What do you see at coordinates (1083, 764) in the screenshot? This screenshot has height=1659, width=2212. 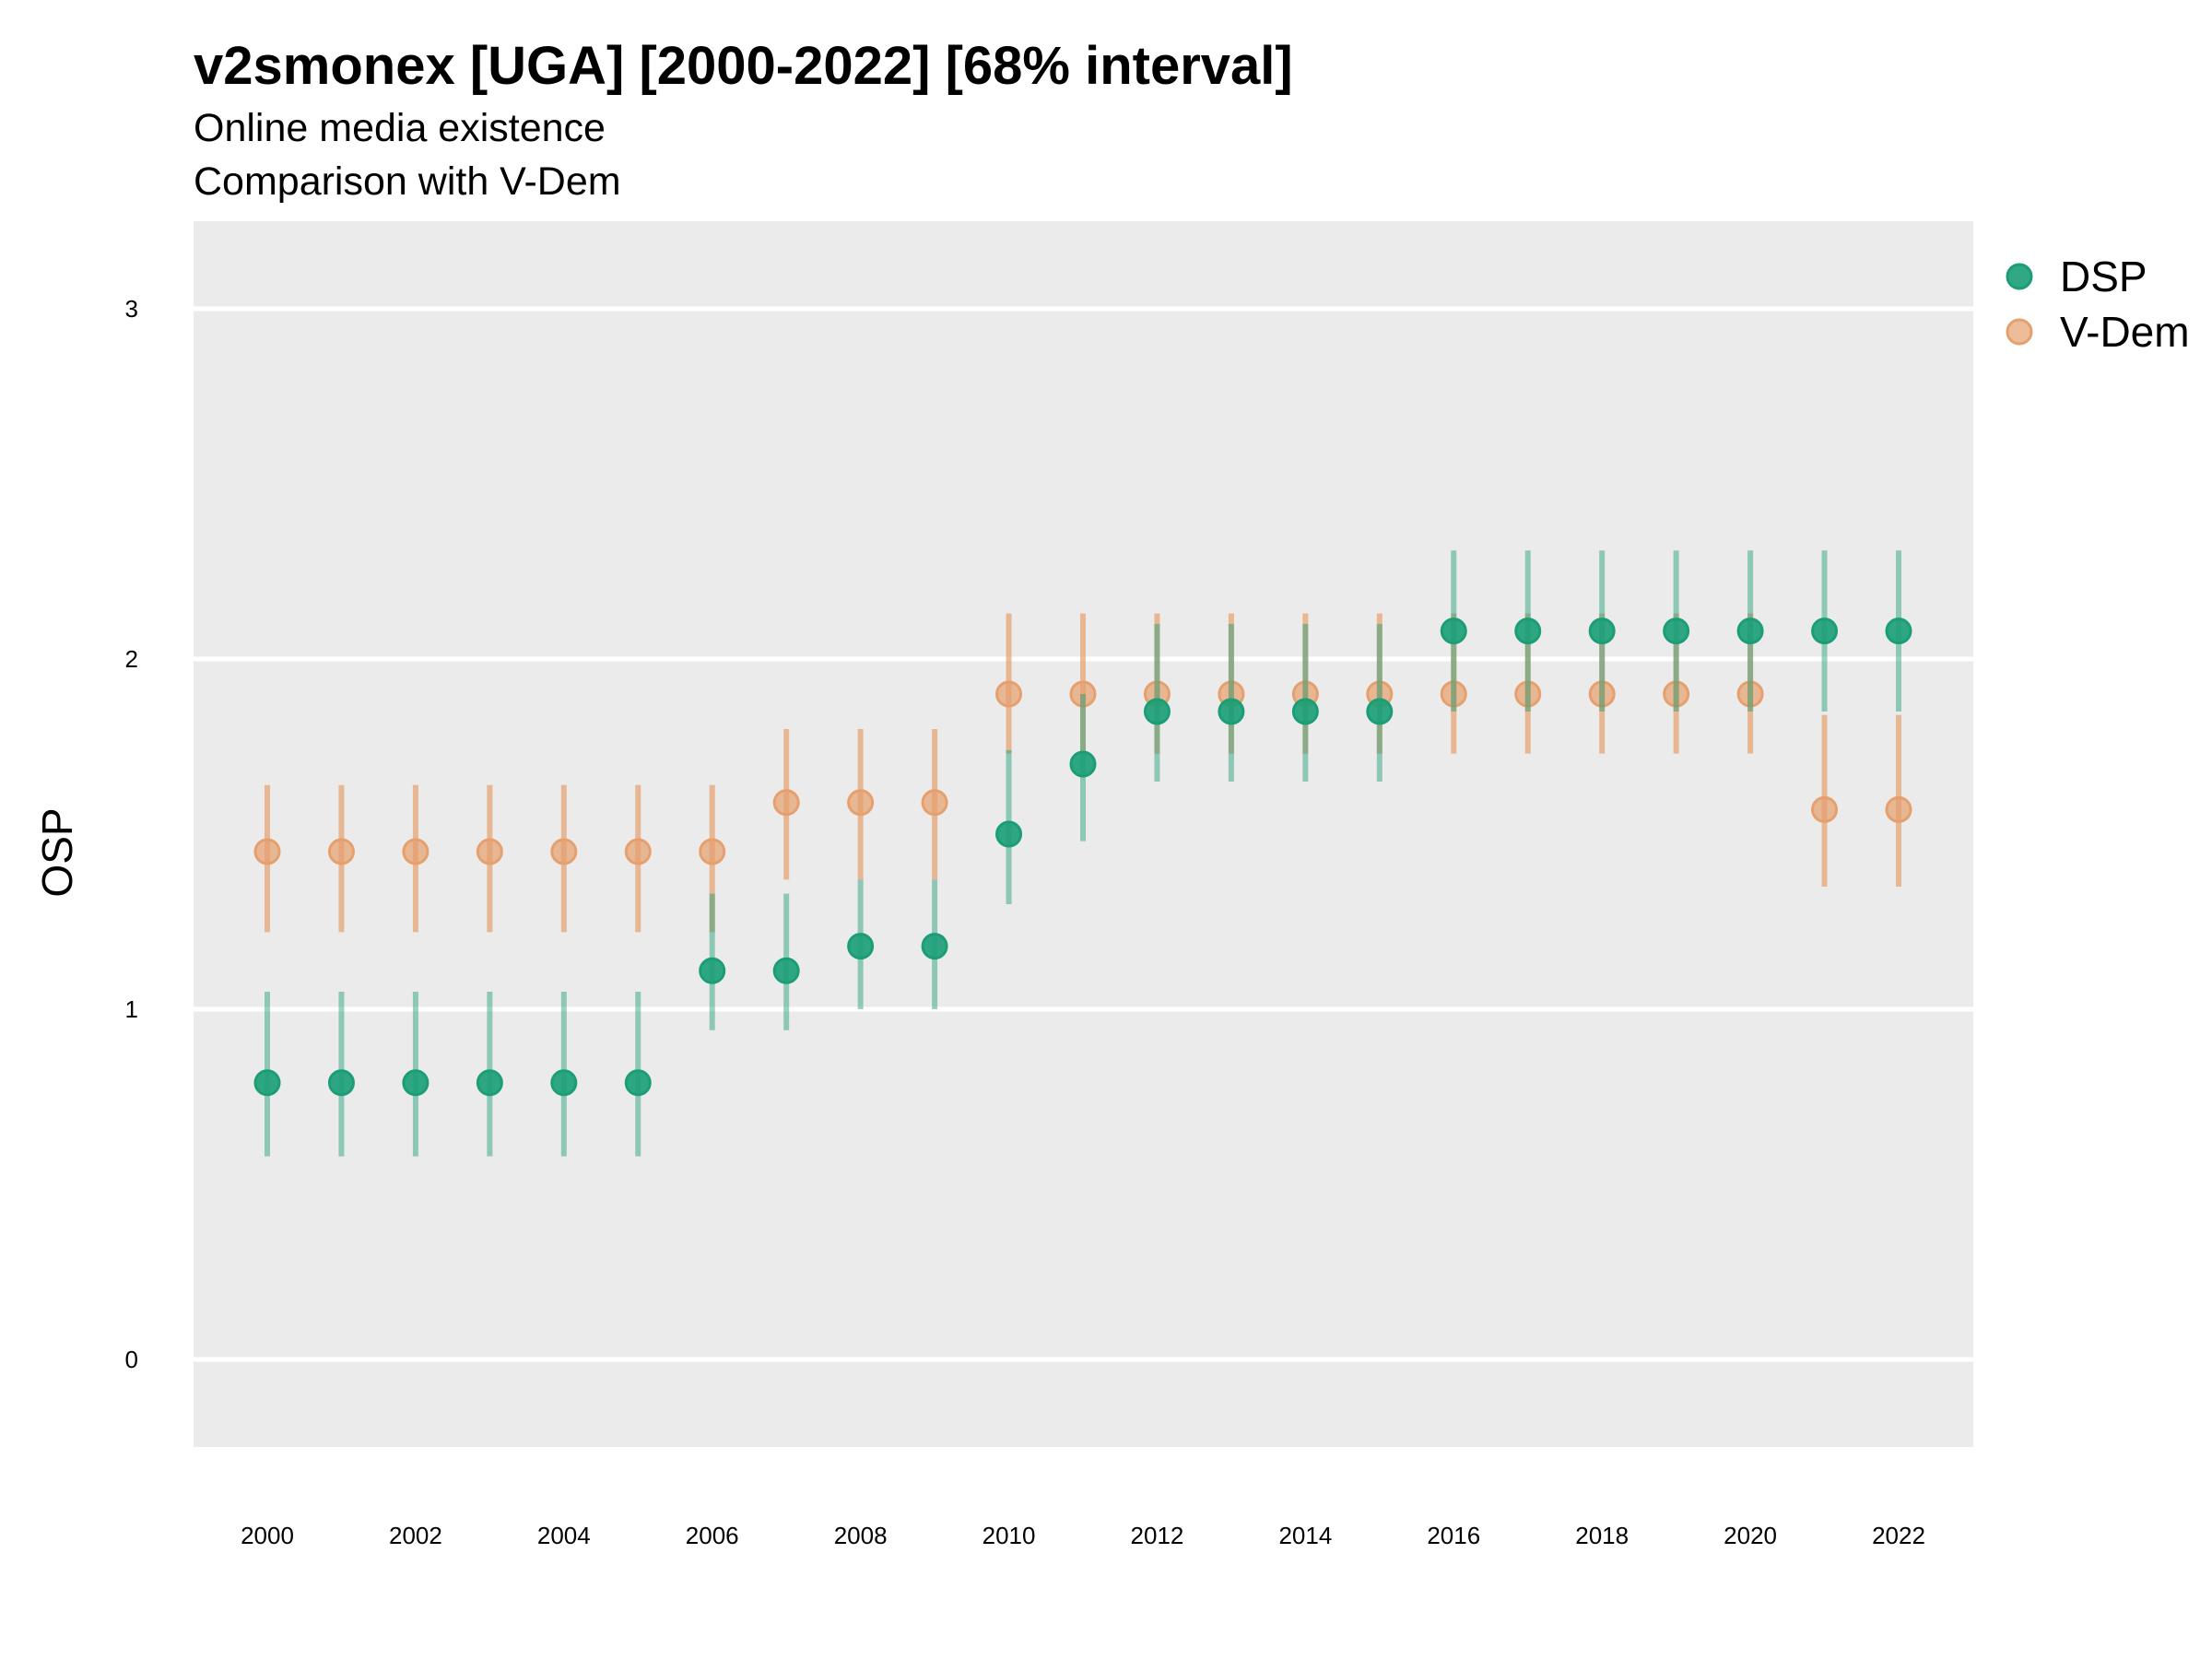 I see `point-dsp-2011` at bounding box center [1083, 764].